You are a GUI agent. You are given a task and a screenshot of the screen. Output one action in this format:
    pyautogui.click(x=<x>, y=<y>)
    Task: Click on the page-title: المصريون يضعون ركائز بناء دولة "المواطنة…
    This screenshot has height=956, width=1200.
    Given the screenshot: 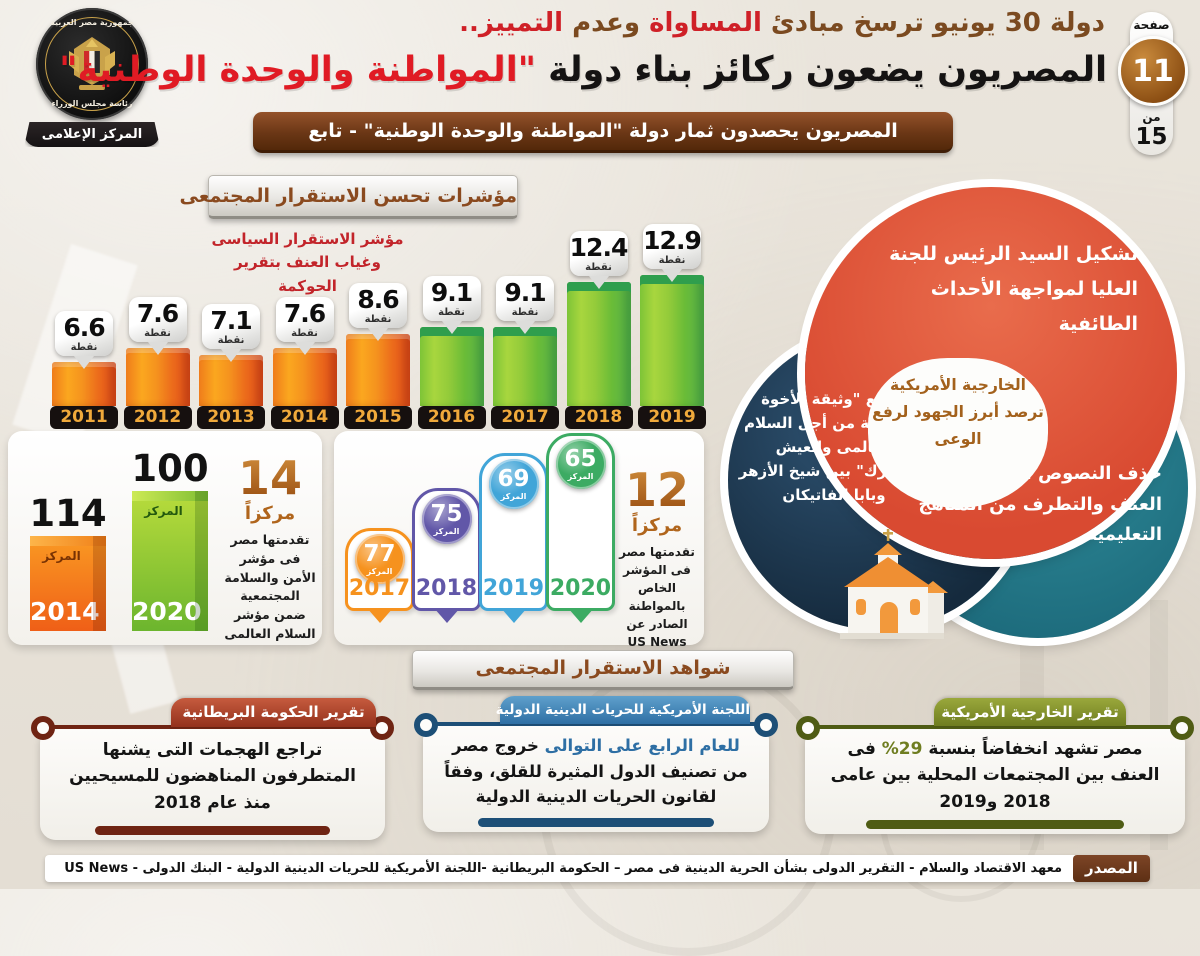 What is the action you would take?
    pyautogui.click(x=583, y=70)
    